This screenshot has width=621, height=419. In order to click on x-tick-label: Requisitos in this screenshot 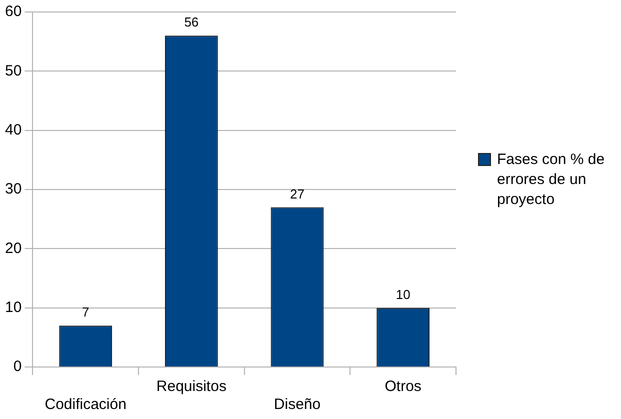, I will do `click(191, 387)`.